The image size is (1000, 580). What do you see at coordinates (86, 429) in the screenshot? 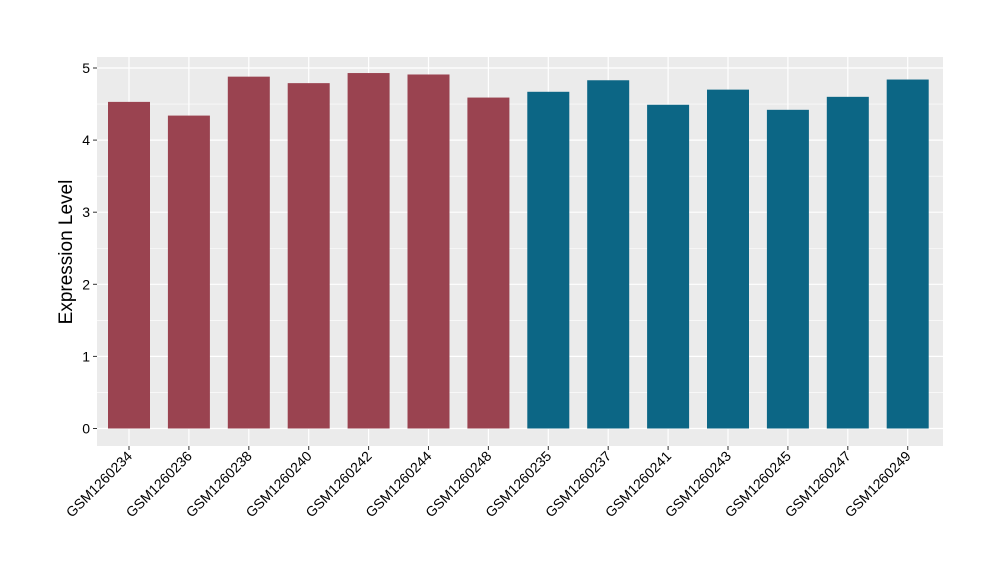
I see `y-tick-label: 0` at bounding box center [86, 429].